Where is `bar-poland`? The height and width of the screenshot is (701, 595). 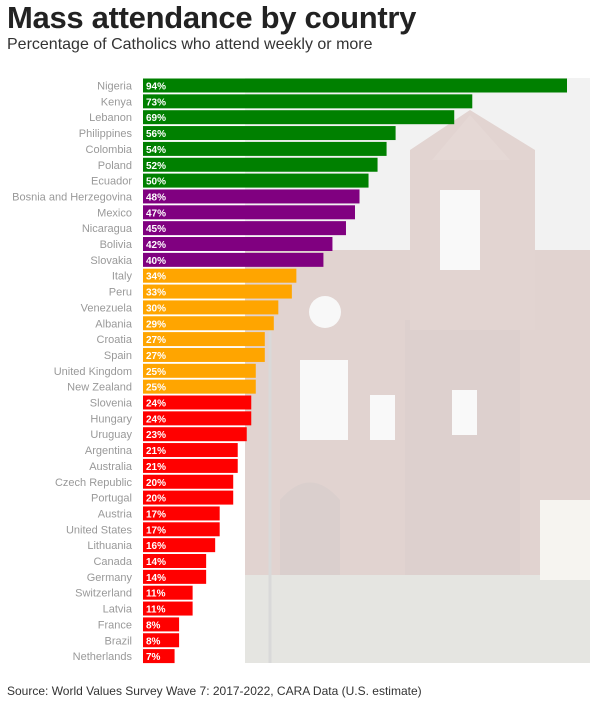
bar-poland is located at coordinates (260, 164).